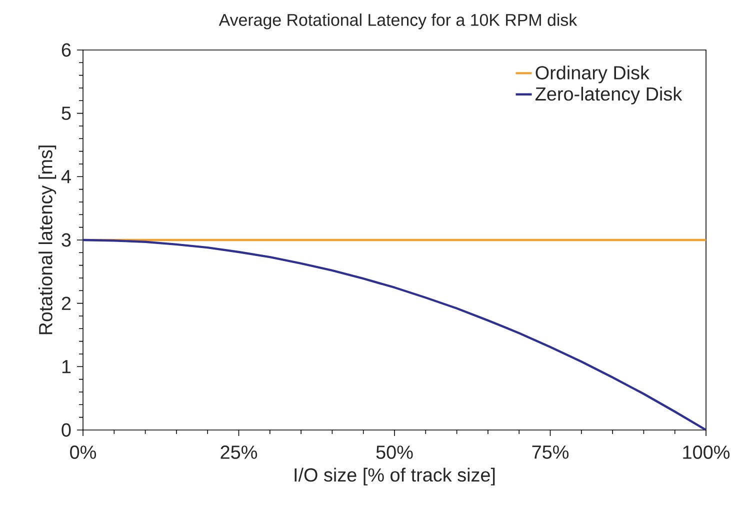 The height and width of the screenshot is (508, 731). Describe the element at coordinates (706, 452) in the screenshot. I see `x-tick-label: 100%` at that location.